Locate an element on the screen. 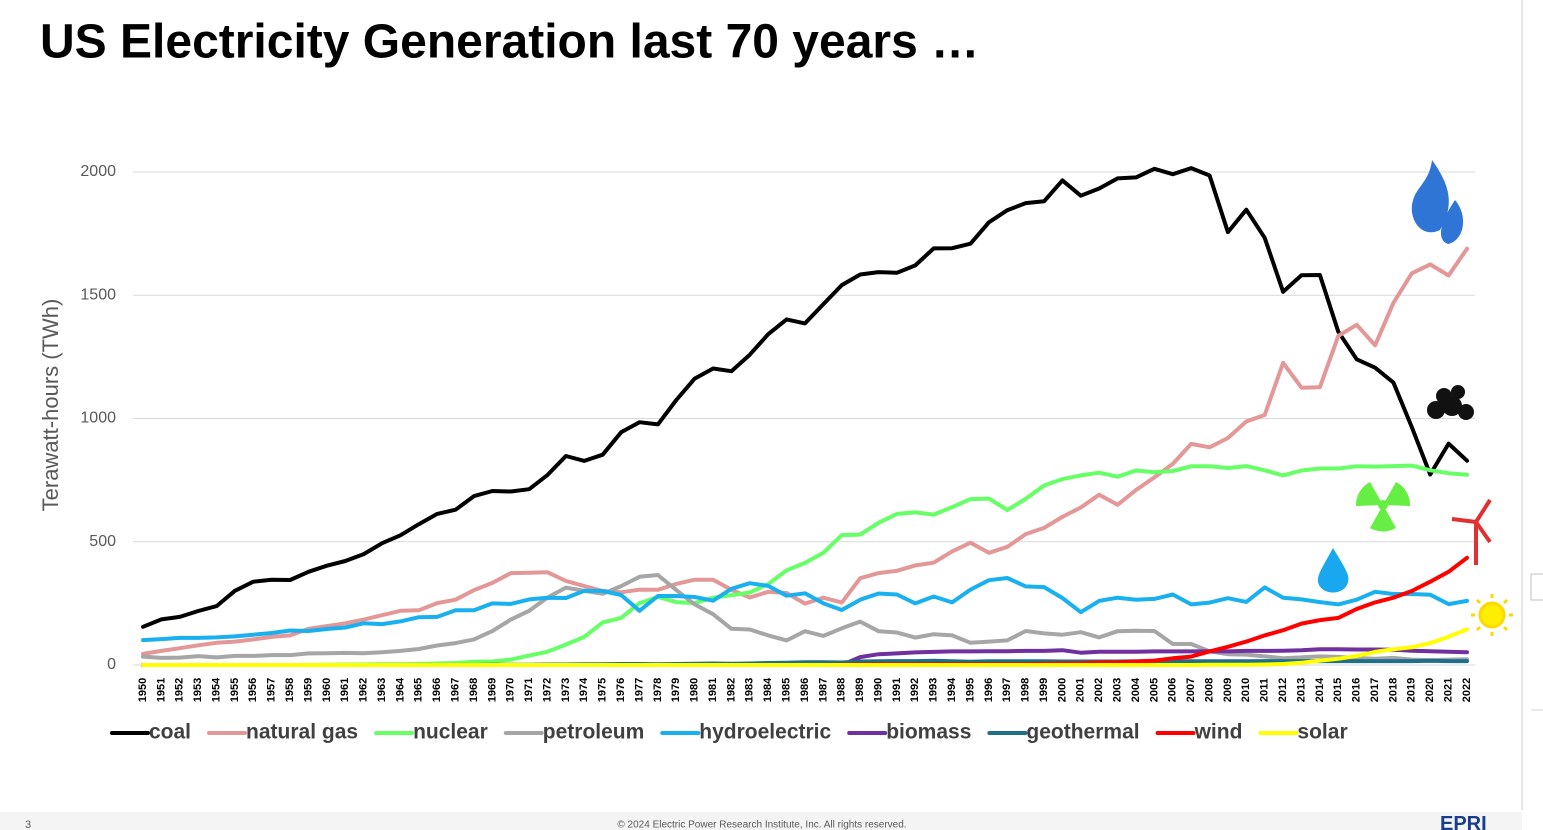 The width and height of the screenshot is (1543, 830). x-tick-label: 1976 is located at coordinates (621, 690).